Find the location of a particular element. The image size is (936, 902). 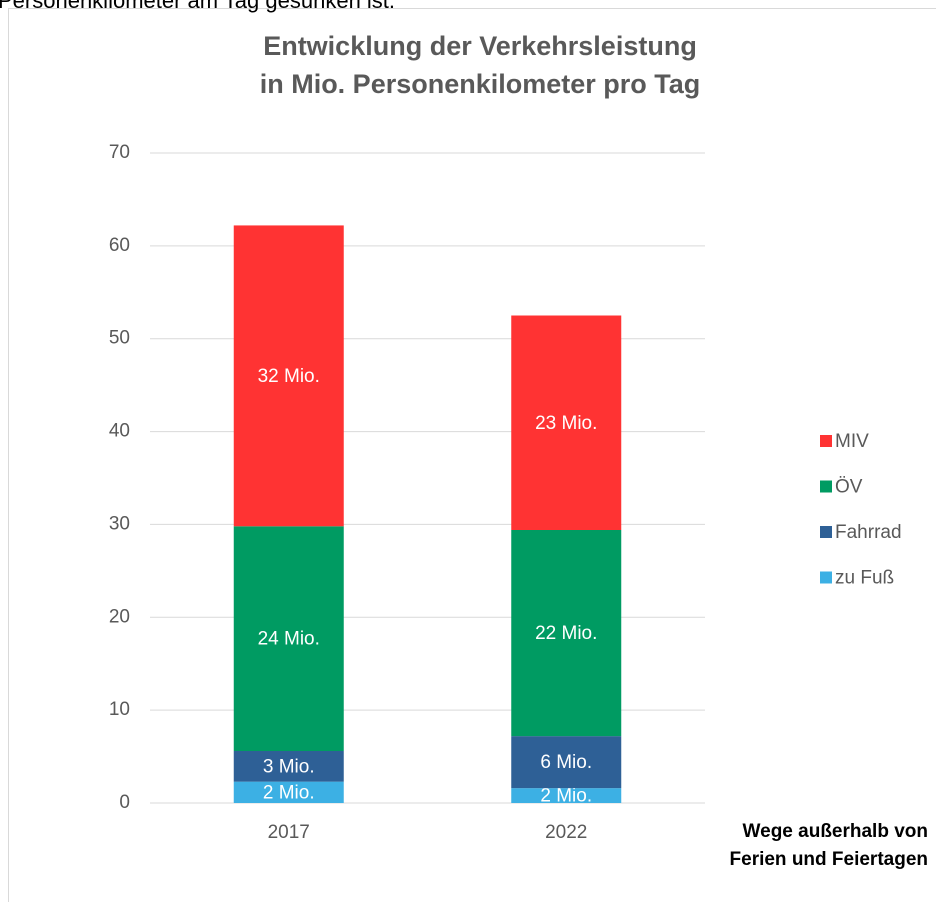

data-label: 24 Mio. is located at coordinates (289, 639).